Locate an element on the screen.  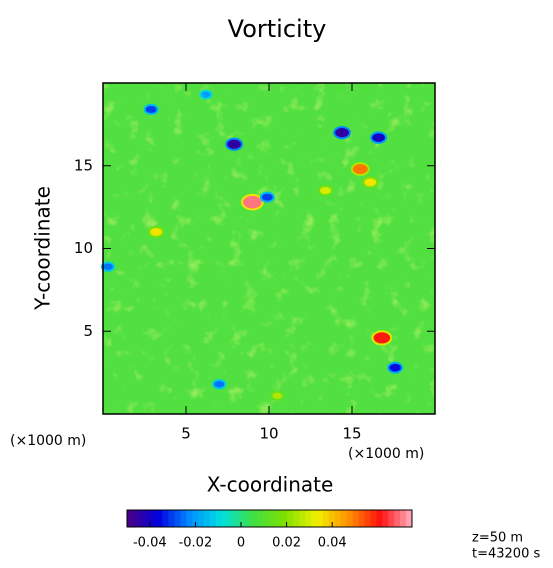
x-axis-title: X-coordinate is located at coordinates (270, 485).